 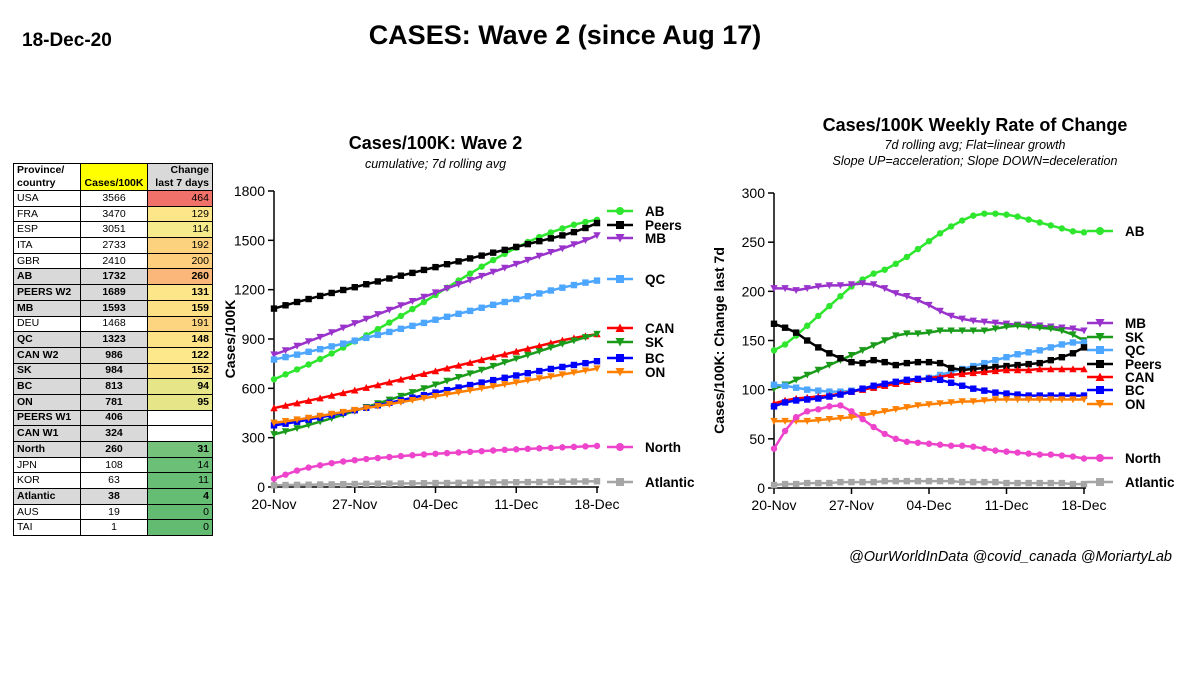 I want to click on cell-change, so click(x=180, y=418).